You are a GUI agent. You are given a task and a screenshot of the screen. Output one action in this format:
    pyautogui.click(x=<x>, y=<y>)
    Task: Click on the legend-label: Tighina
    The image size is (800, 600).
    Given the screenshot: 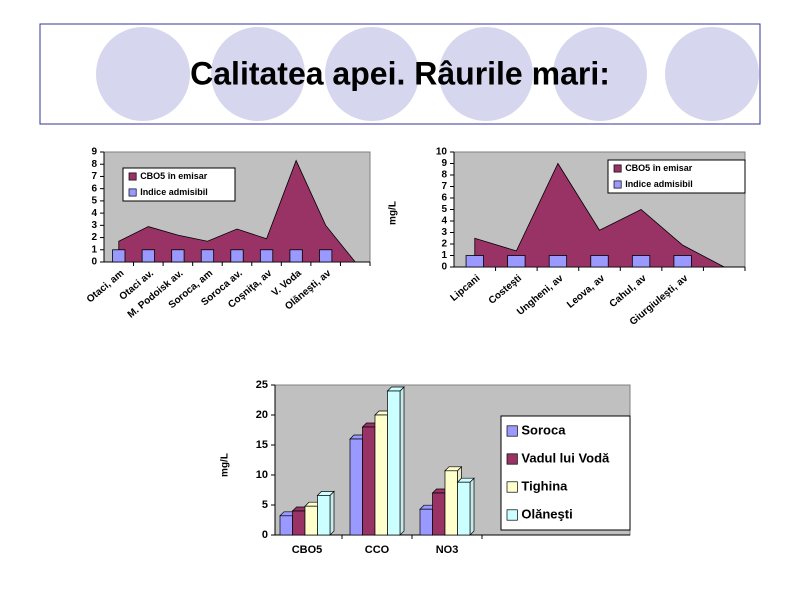 What is the action you would take?
    pyautogui.click(x=544, y=485)
    